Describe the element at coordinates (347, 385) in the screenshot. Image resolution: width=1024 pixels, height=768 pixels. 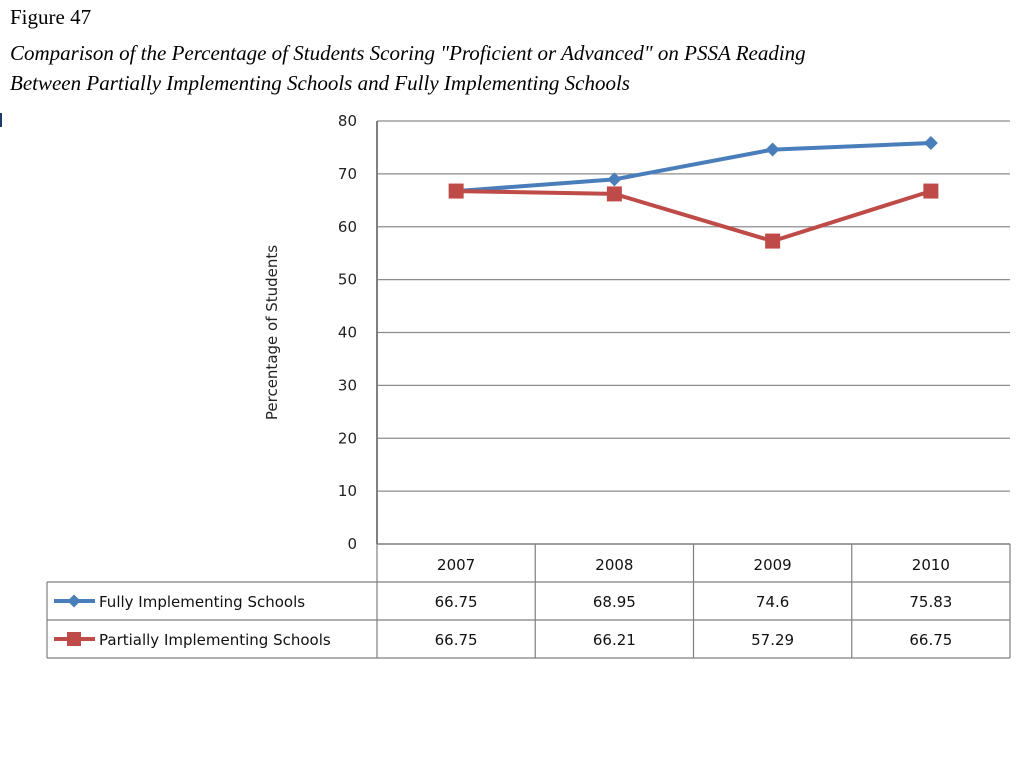
I see `y-tick-label: 30` at that location.